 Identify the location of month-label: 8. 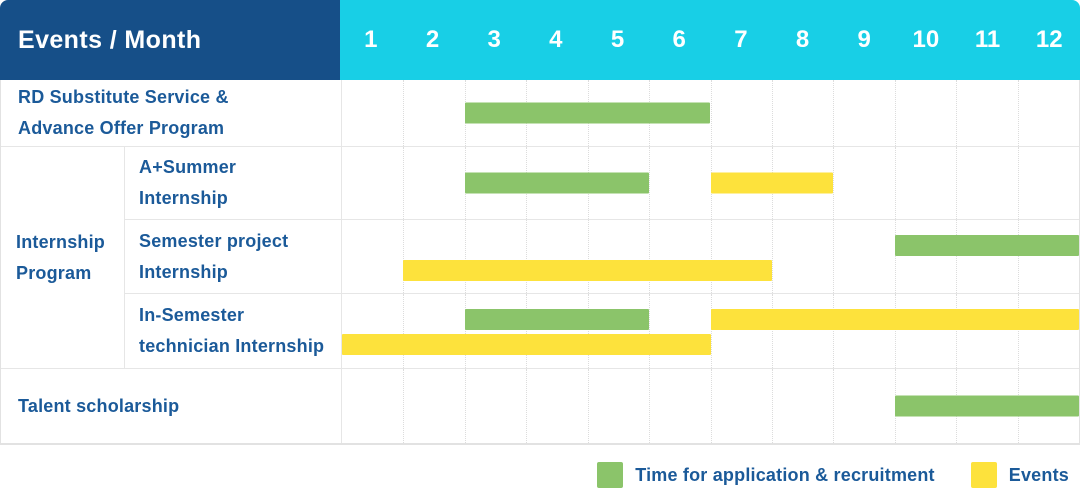
(802, 39).